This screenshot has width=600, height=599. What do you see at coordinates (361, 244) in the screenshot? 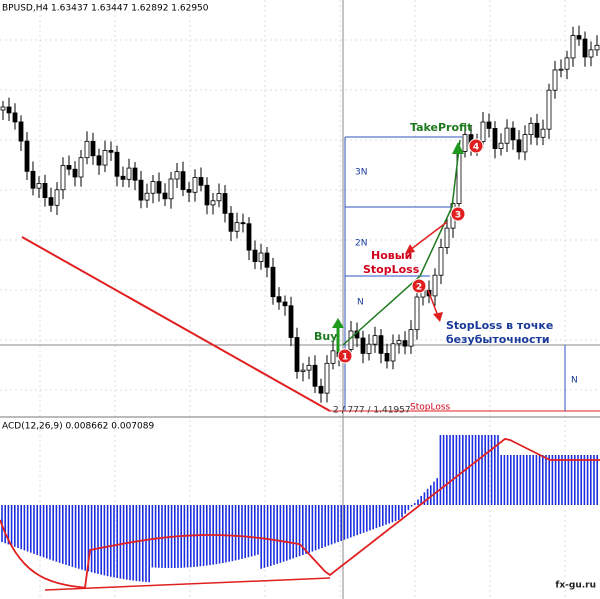
I see `level-2n-label: 2N` at bounding box center [361, 244].